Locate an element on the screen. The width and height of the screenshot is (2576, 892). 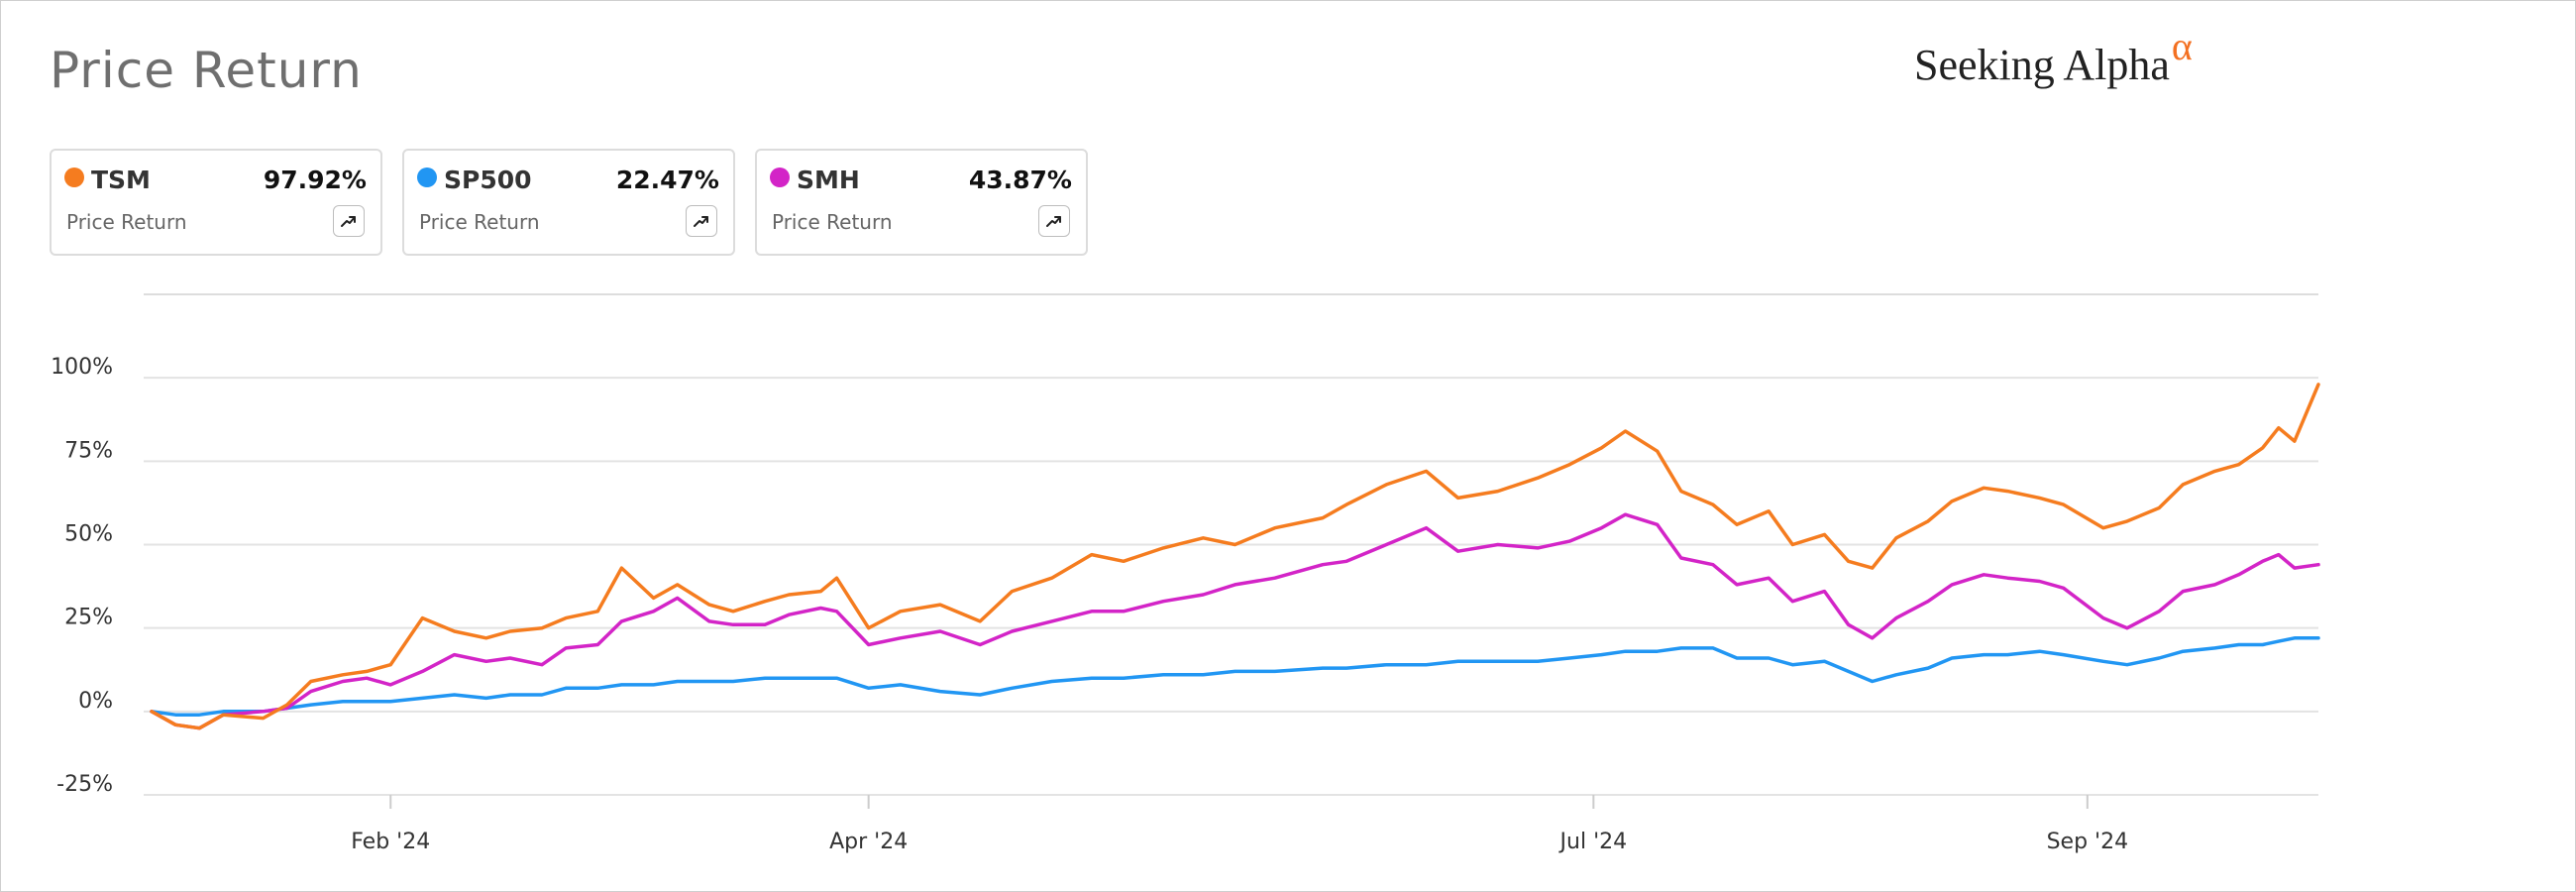
y-tick-label: 25% is located at coordinates (88, 618).